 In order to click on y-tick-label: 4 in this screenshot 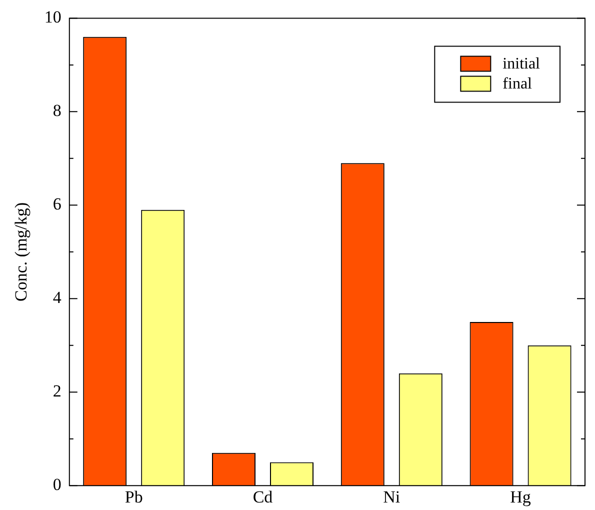, I will do `click(57, 298)`.